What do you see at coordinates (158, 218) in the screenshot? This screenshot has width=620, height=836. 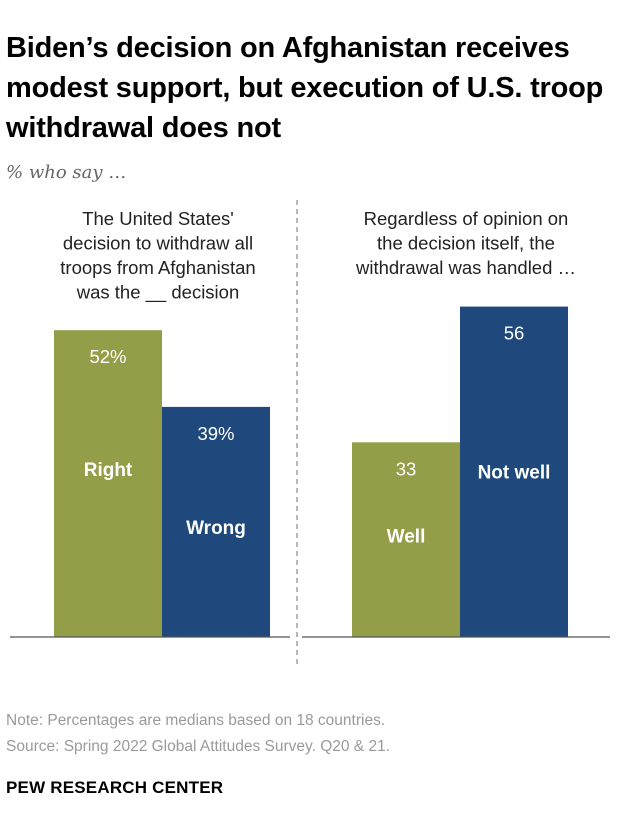 I see `panel-label-line: The United States'` at bounding box center [158, 218].